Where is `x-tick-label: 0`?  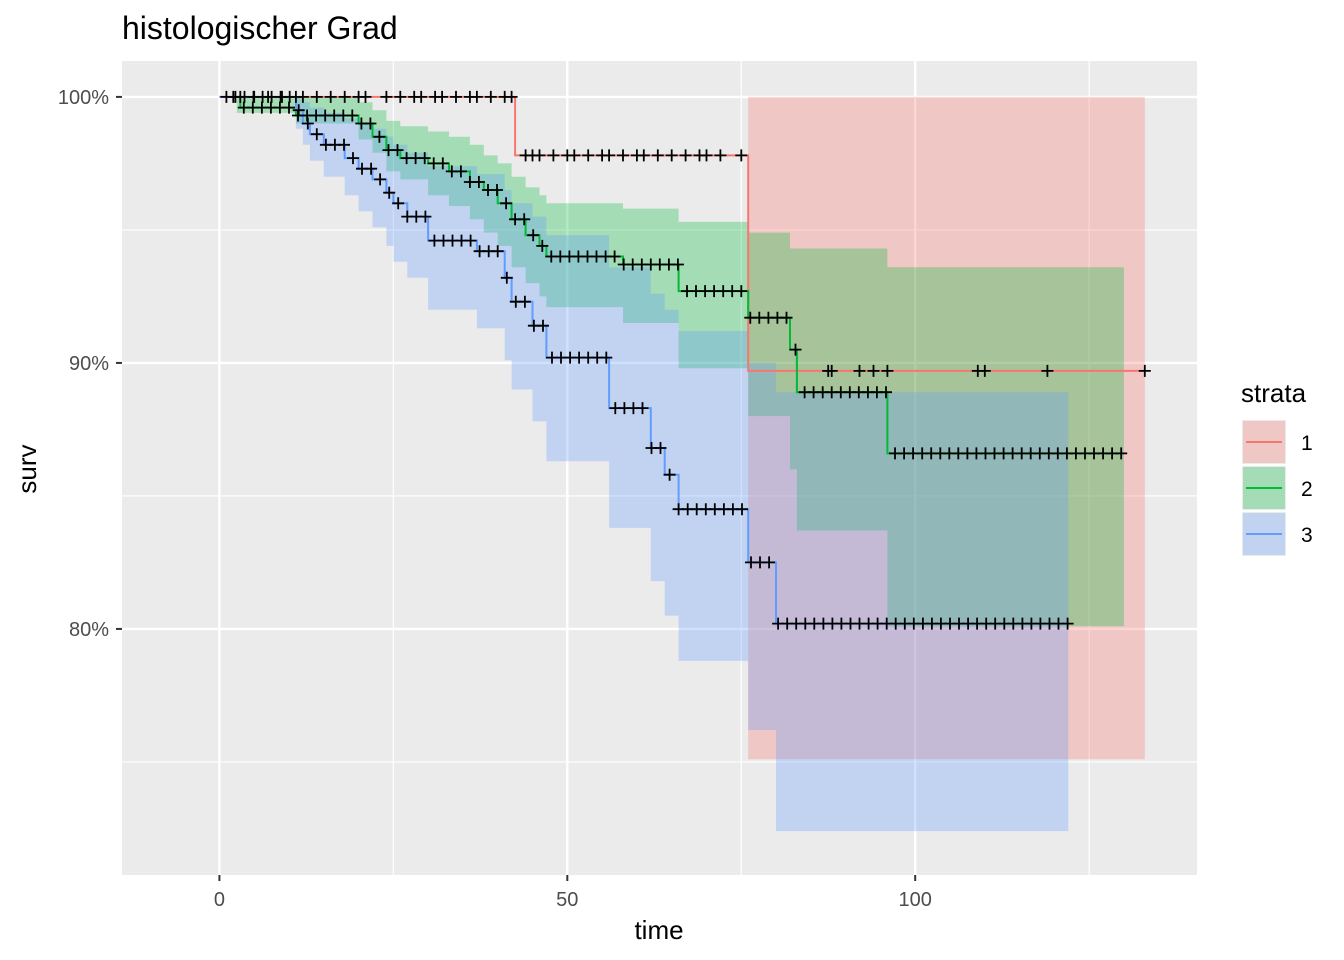 x-tick-label: 0 is located at coordinates (219, 900).